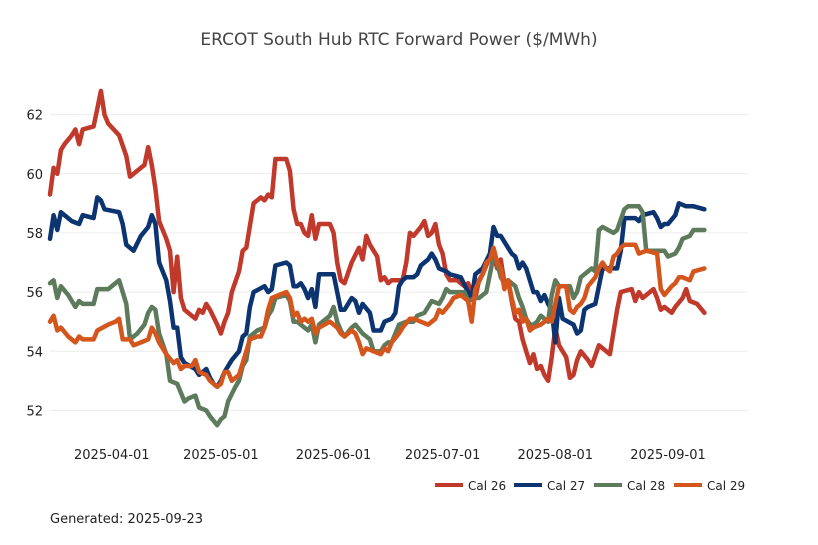  Describe the element at coordinates (487, 486) in the screenshot. I see `legend-label: Cal 26` at that location.